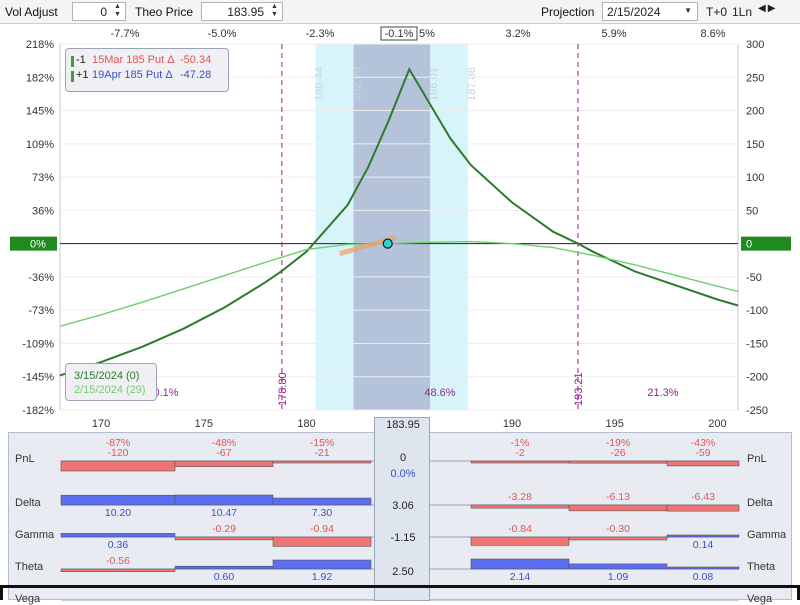  I want to click on right-axis-tick: -250, so click(757, 411).